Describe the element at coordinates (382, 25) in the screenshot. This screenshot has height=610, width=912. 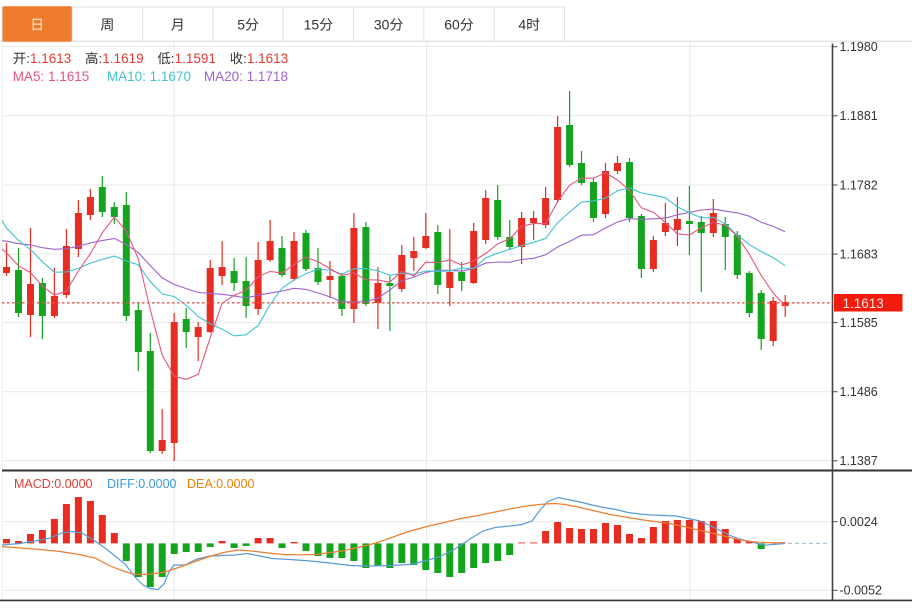
I see `svg-text: 30` at that location.